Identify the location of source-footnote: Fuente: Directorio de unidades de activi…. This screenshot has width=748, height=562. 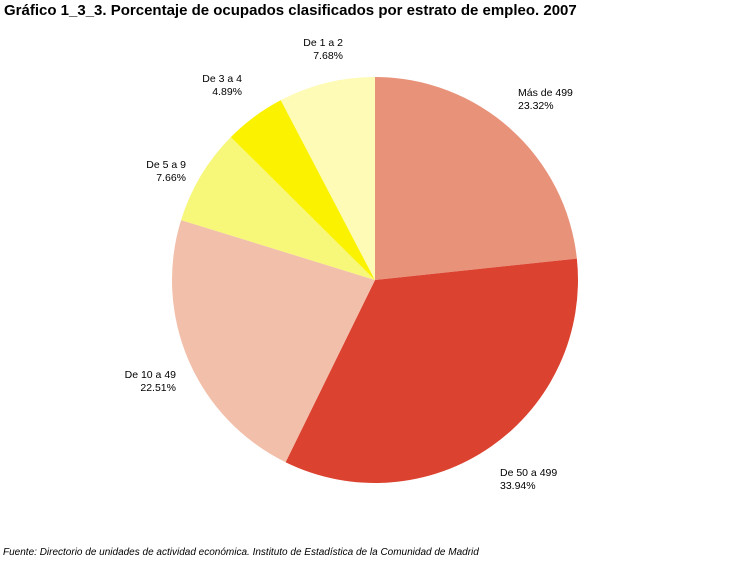
(241, 552).